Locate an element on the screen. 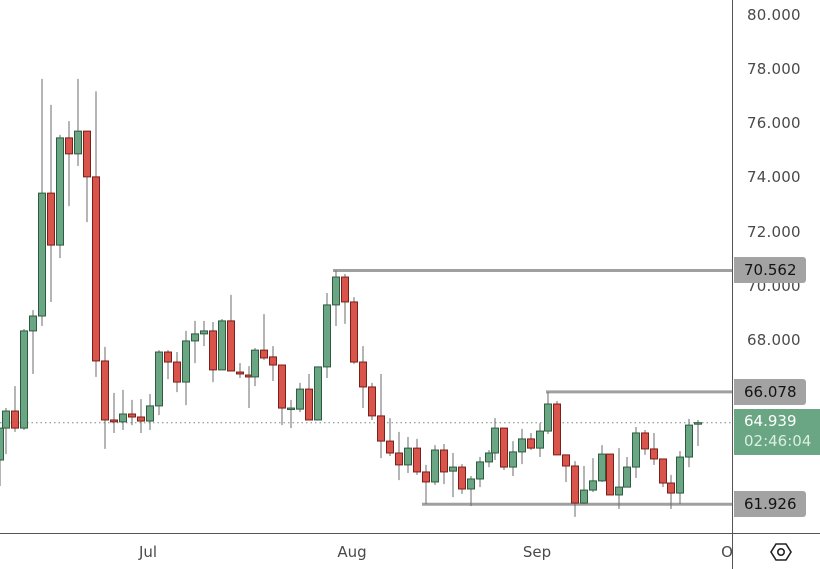 The image size is (820, 569). time-label-sep: Sep is located at coordinates (537, 552).